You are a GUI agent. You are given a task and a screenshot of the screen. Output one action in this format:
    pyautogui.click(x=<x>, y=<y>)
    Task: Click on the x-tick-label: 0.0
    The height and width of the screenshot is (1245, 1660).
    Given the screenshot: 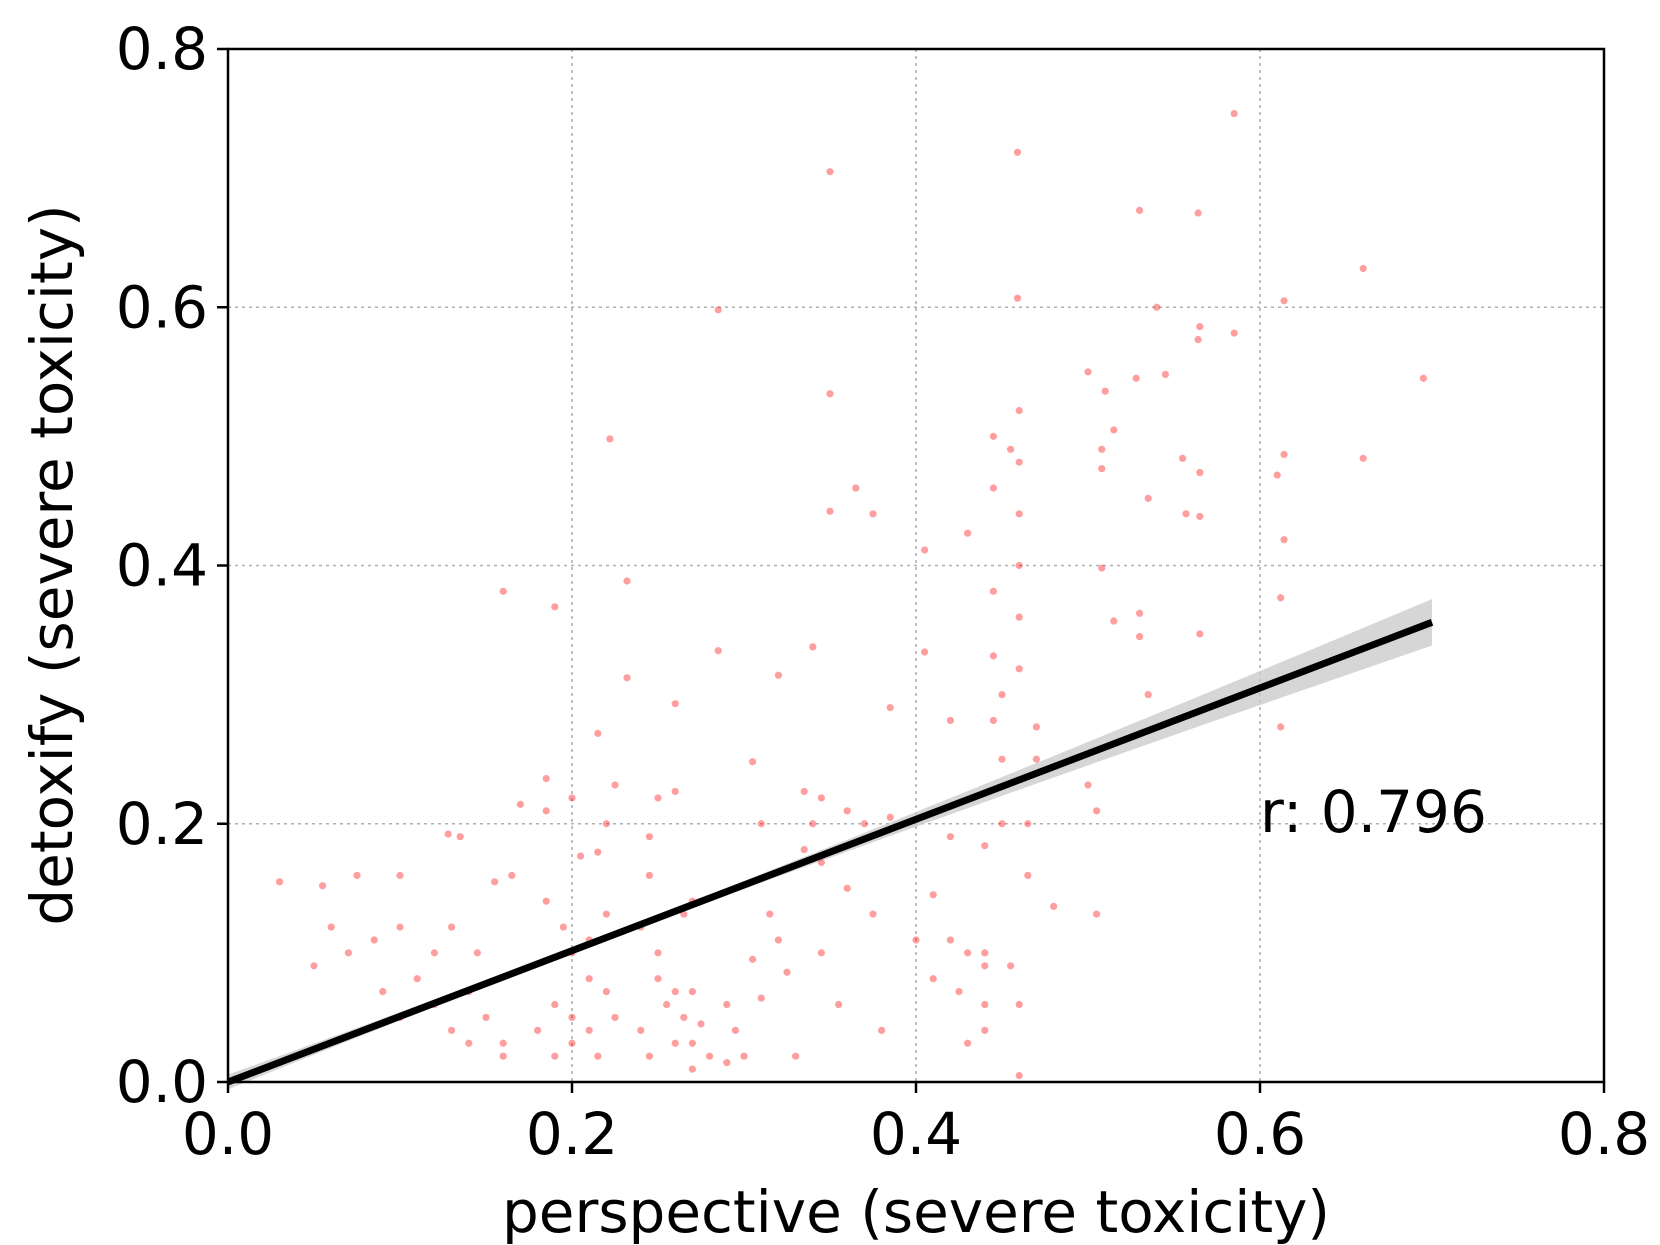 What is the action you would take?
    pyautogui.click(x=228, y=1134)
    